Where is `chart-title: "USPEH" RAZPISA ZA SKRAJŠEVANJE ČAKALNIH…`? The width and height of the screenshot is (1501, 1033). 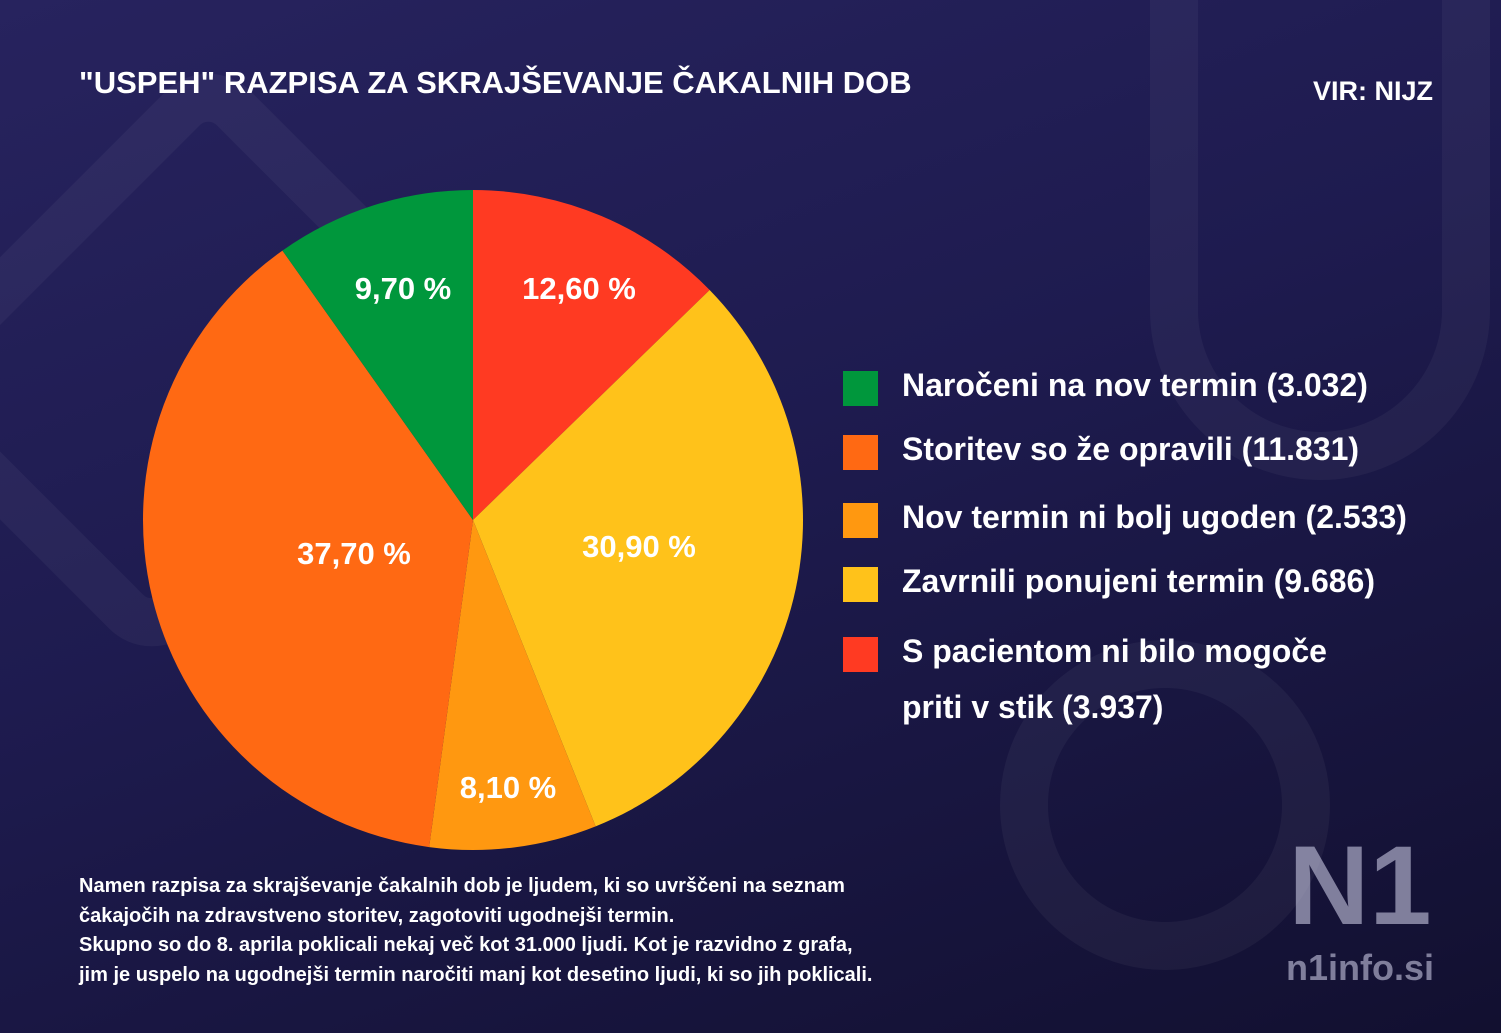
chart-title: "USPEH" RAZPISA ZA SKRAJŠEVANJE ČAKALNIH… is located at coordinates (495, 82).